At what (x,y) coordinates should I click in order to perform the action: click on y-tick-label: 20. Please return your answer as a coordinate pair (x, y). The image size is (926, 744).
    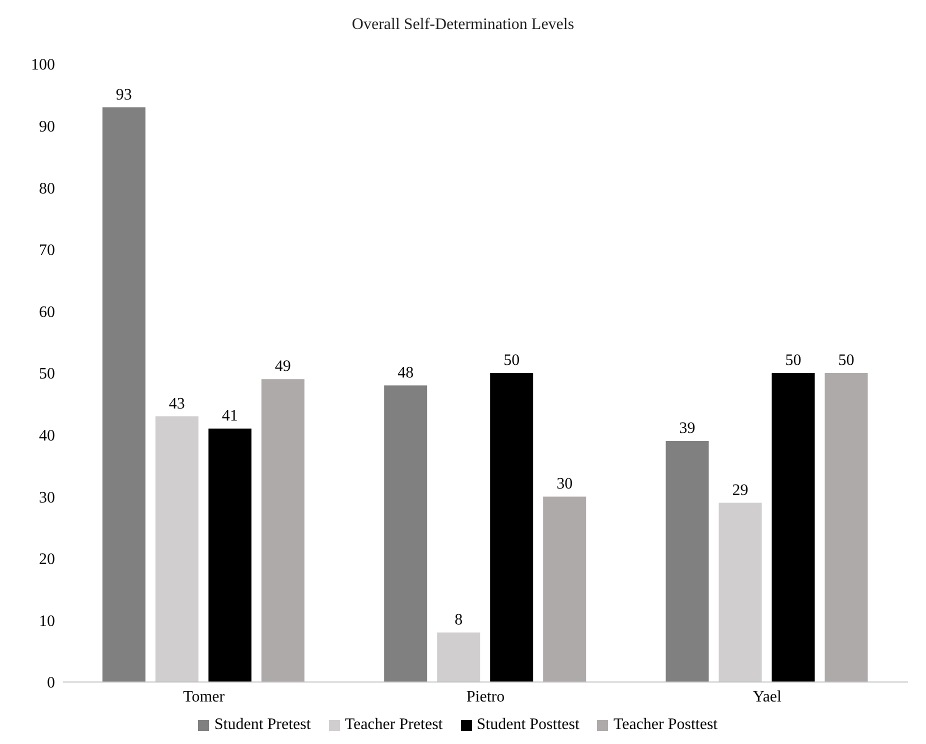
    Looking at the image, I should click on (47, 559).